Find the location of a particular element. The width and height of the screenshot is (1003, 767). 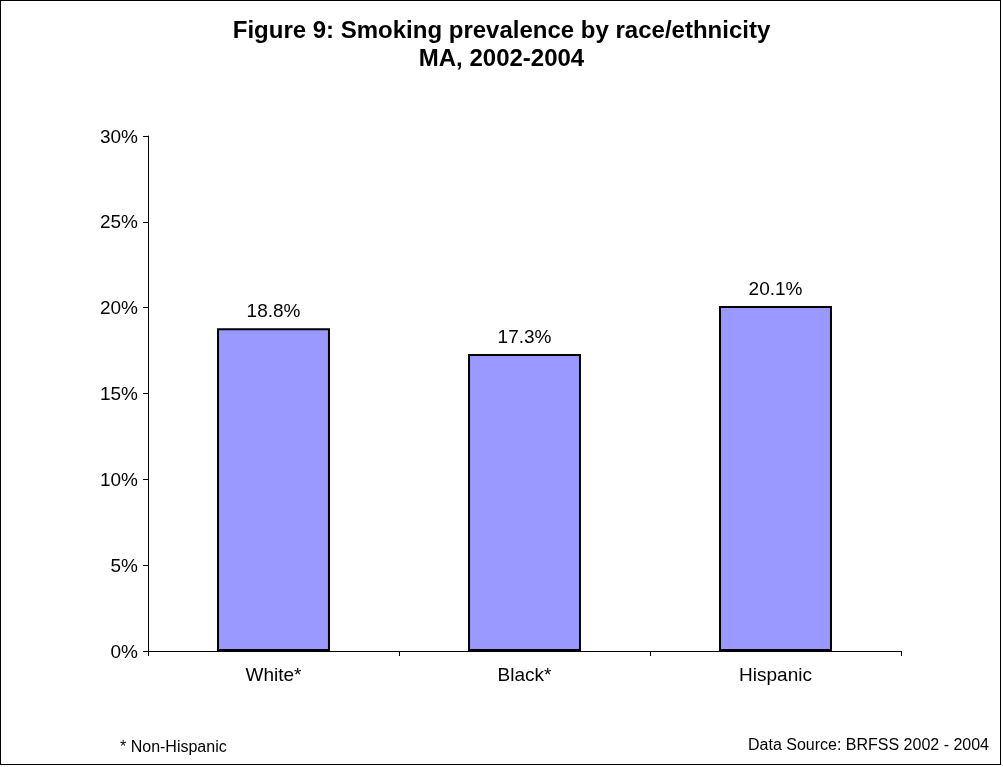

x-tick-label: Hispanic is located at coordinates (775, 674).